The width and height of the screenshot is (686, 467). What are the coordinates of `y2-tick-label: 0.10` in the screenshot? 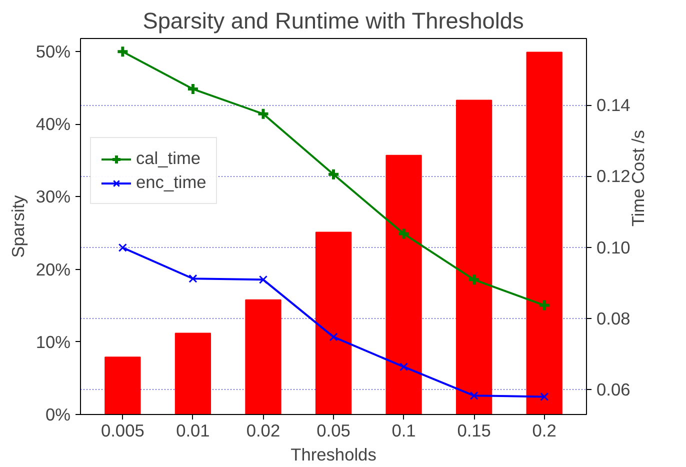 It's located at (613, 247).